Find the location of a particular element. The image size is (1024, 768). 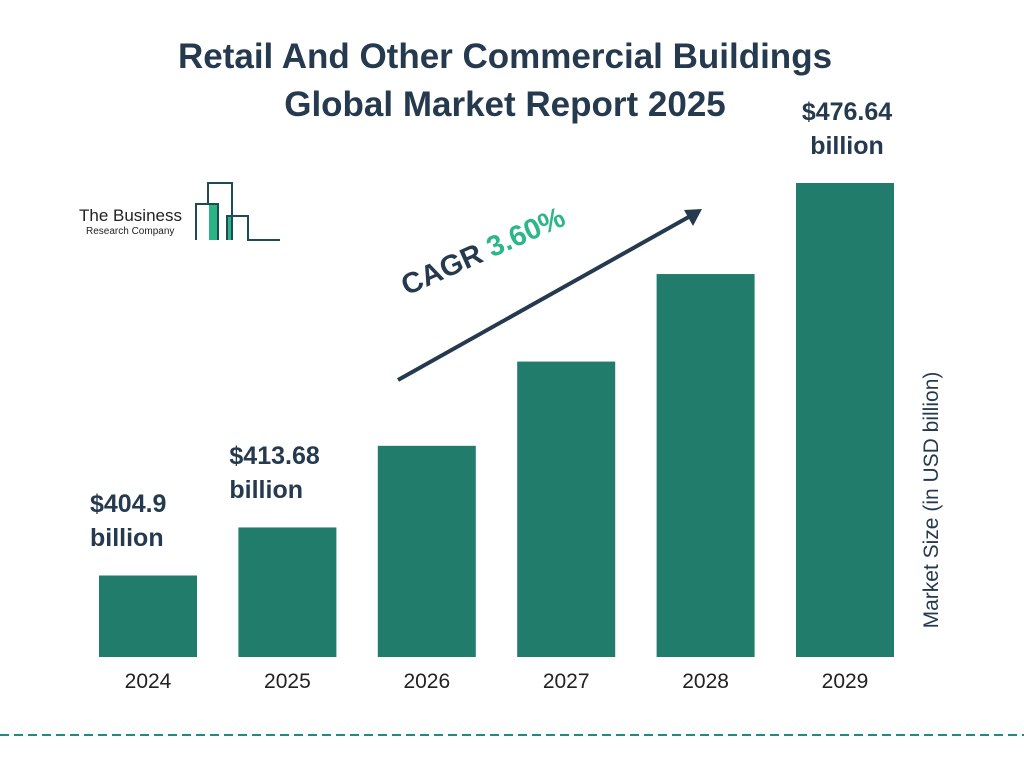

chart-title-line-2: Global Market Report 2025 is located at coordinates (505, 104).